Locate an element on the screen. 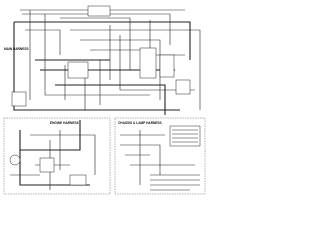 This screenshot has width=320, height=240. chassis-harness is located at coordinates (160, 156).